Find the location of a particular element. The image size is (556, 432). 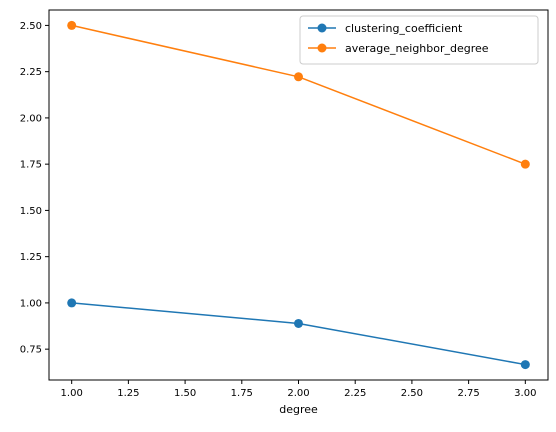

y-axis: 0.75 1.00 1.25 1.50 1.75 2.00 2.25 2.50 is located at coordinates (34, 188).